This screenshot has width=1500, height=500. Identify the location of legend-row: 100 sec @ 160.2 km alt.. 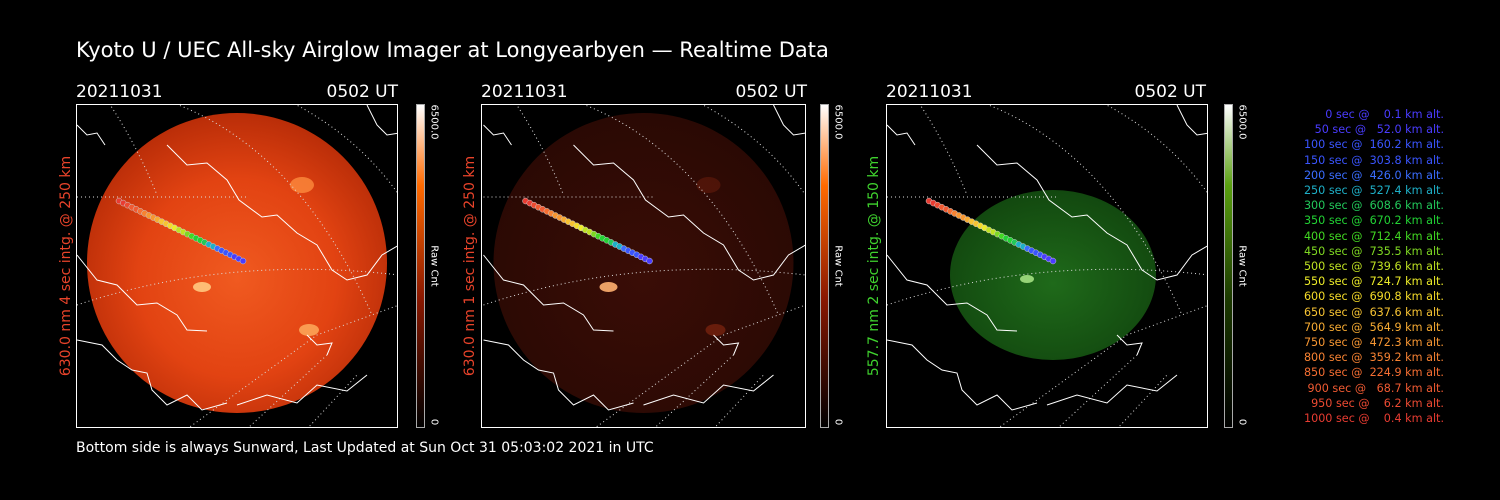
(1373, 145).